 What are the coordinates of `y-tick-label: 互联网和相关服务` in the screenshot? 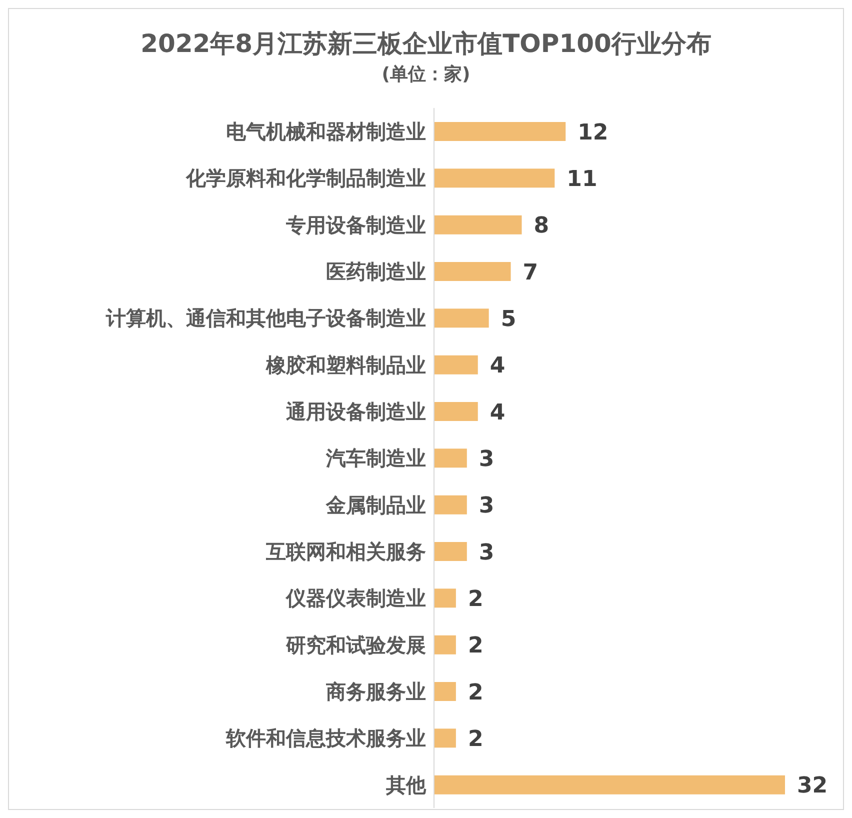 It's located at (345, 551).